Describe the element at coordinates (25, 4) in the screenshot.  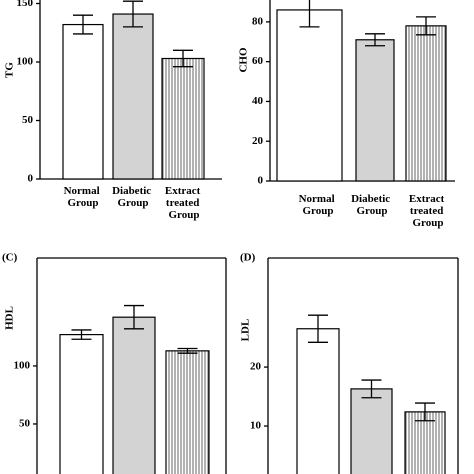
I see `y-tick-label: 150` at that location.